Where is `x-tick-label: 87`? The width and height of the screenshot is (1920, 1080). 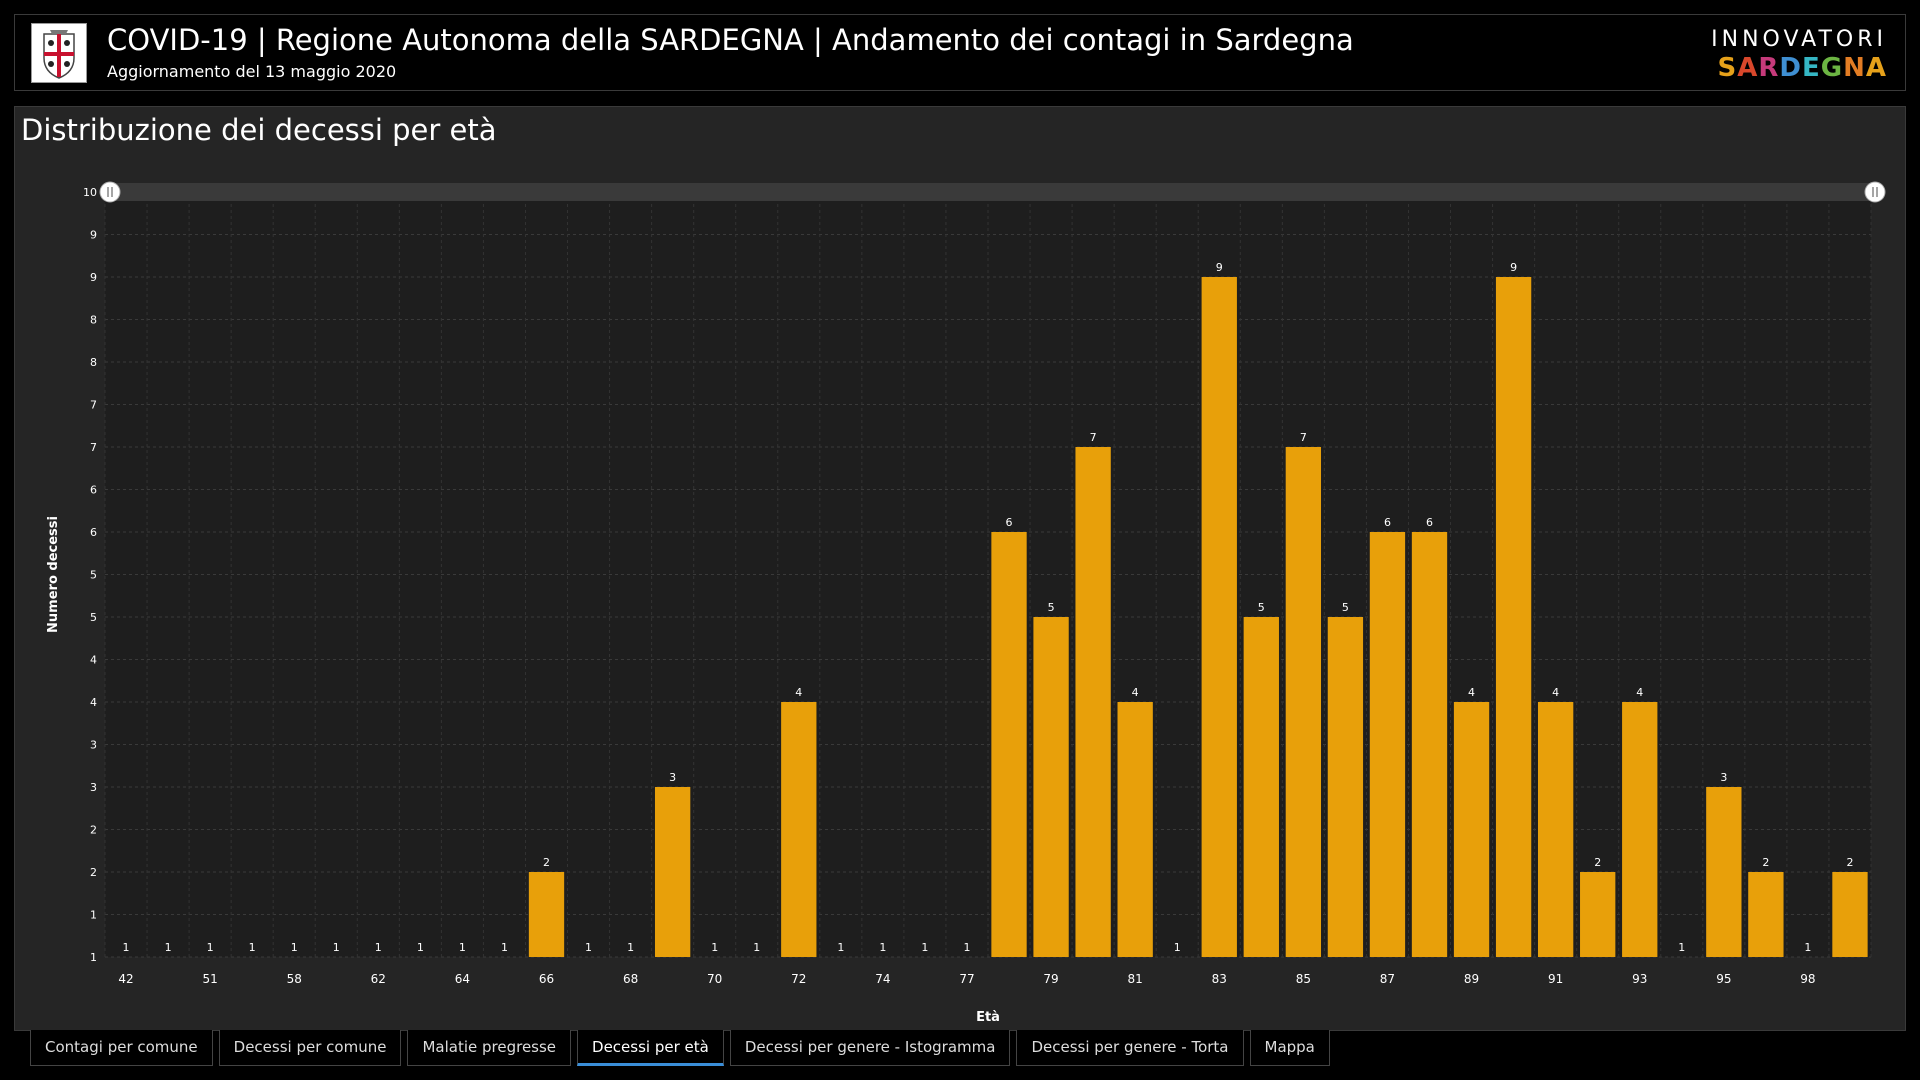
x-tick-label: 87 is located at coordinates (1387, 979).